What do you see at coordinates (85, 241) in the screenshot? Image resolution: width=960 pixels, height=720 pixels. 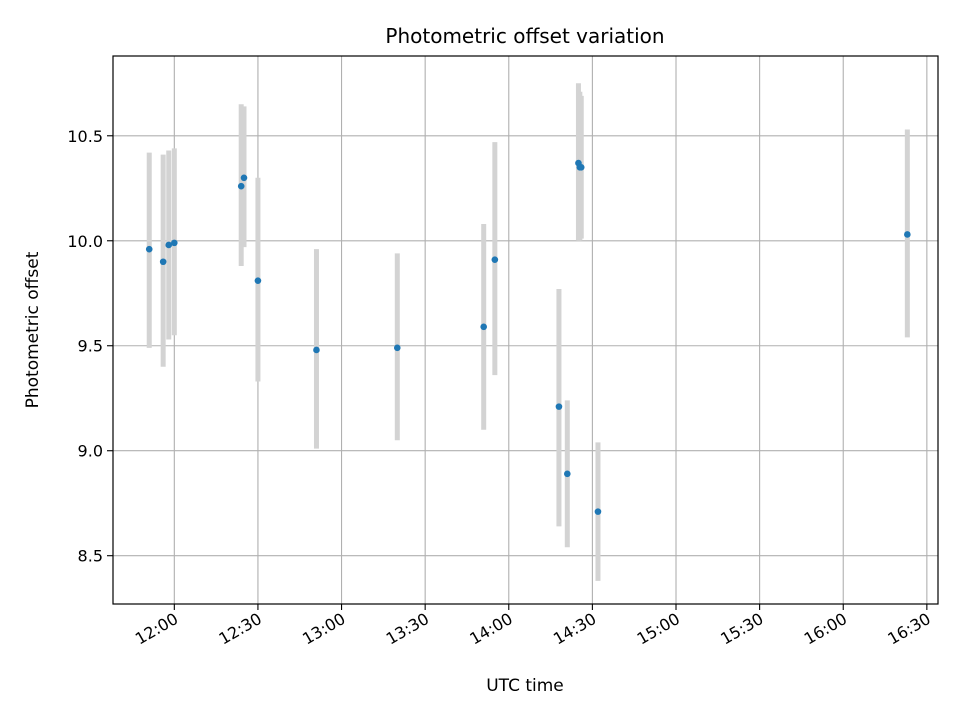 I see `y-tick-label: 10.0` at bounding box center [85, 241].